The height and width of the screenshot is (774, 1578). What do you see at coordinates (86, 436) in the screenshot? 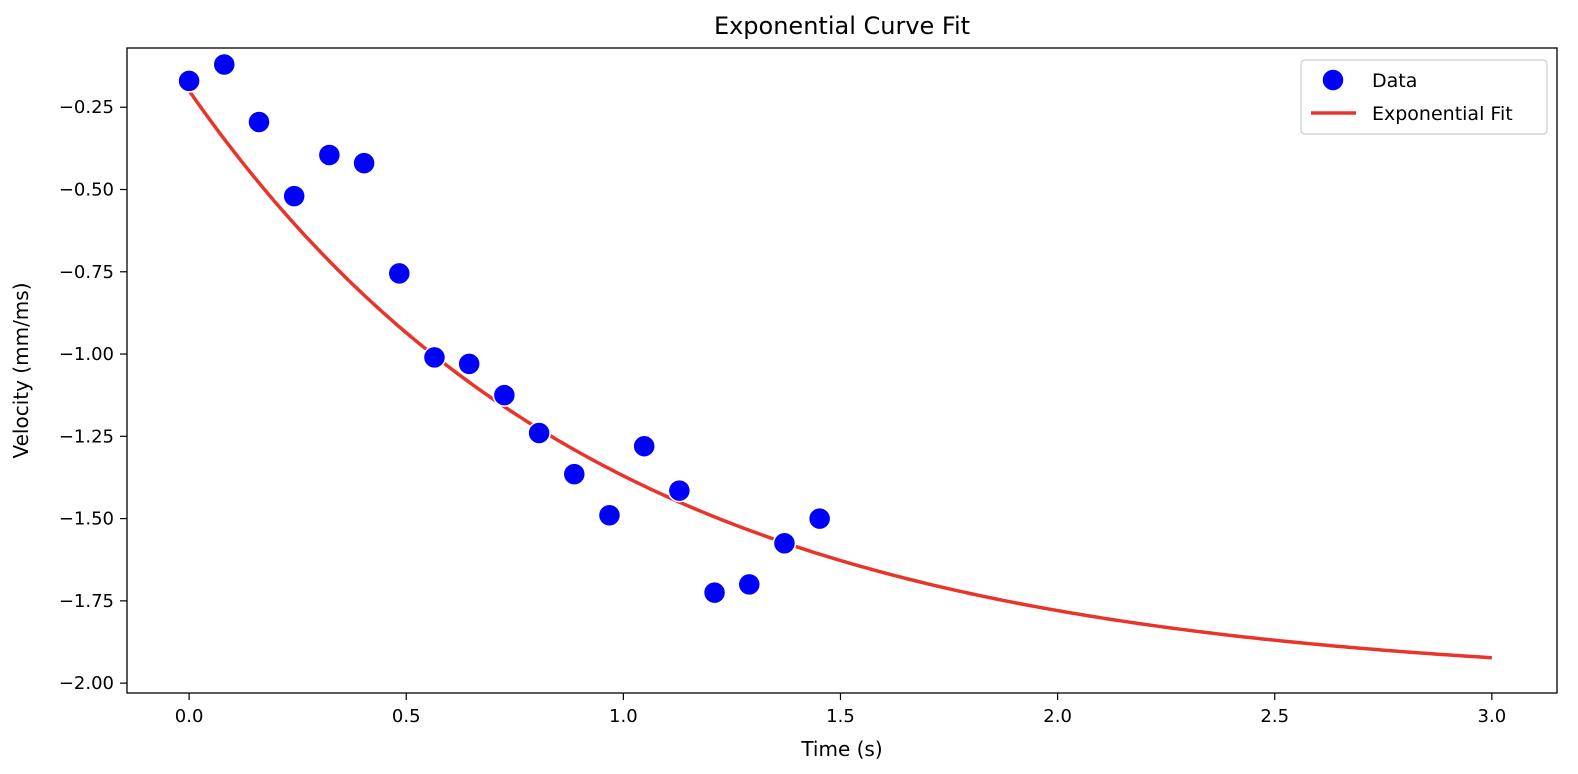
I see `y-tick-label: −1.25` at bounding box center [86, 436].